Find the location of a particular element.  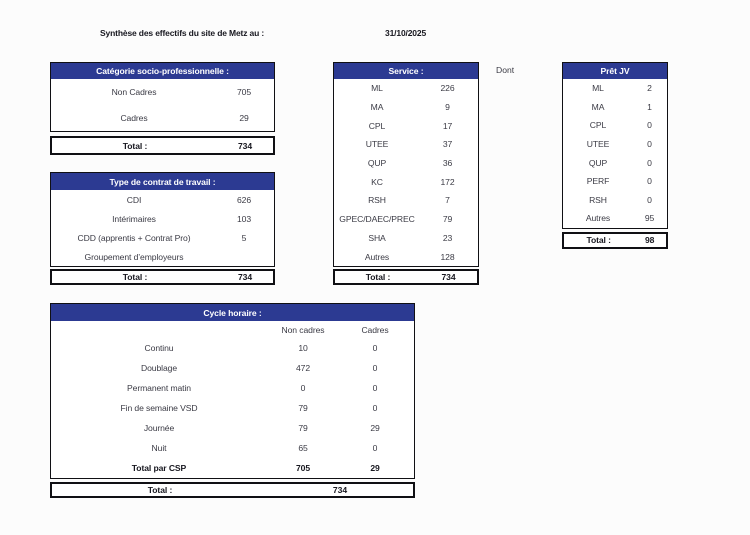

cell-label: GPEC/DAEC/PREC is located at coordinates (377, 219).